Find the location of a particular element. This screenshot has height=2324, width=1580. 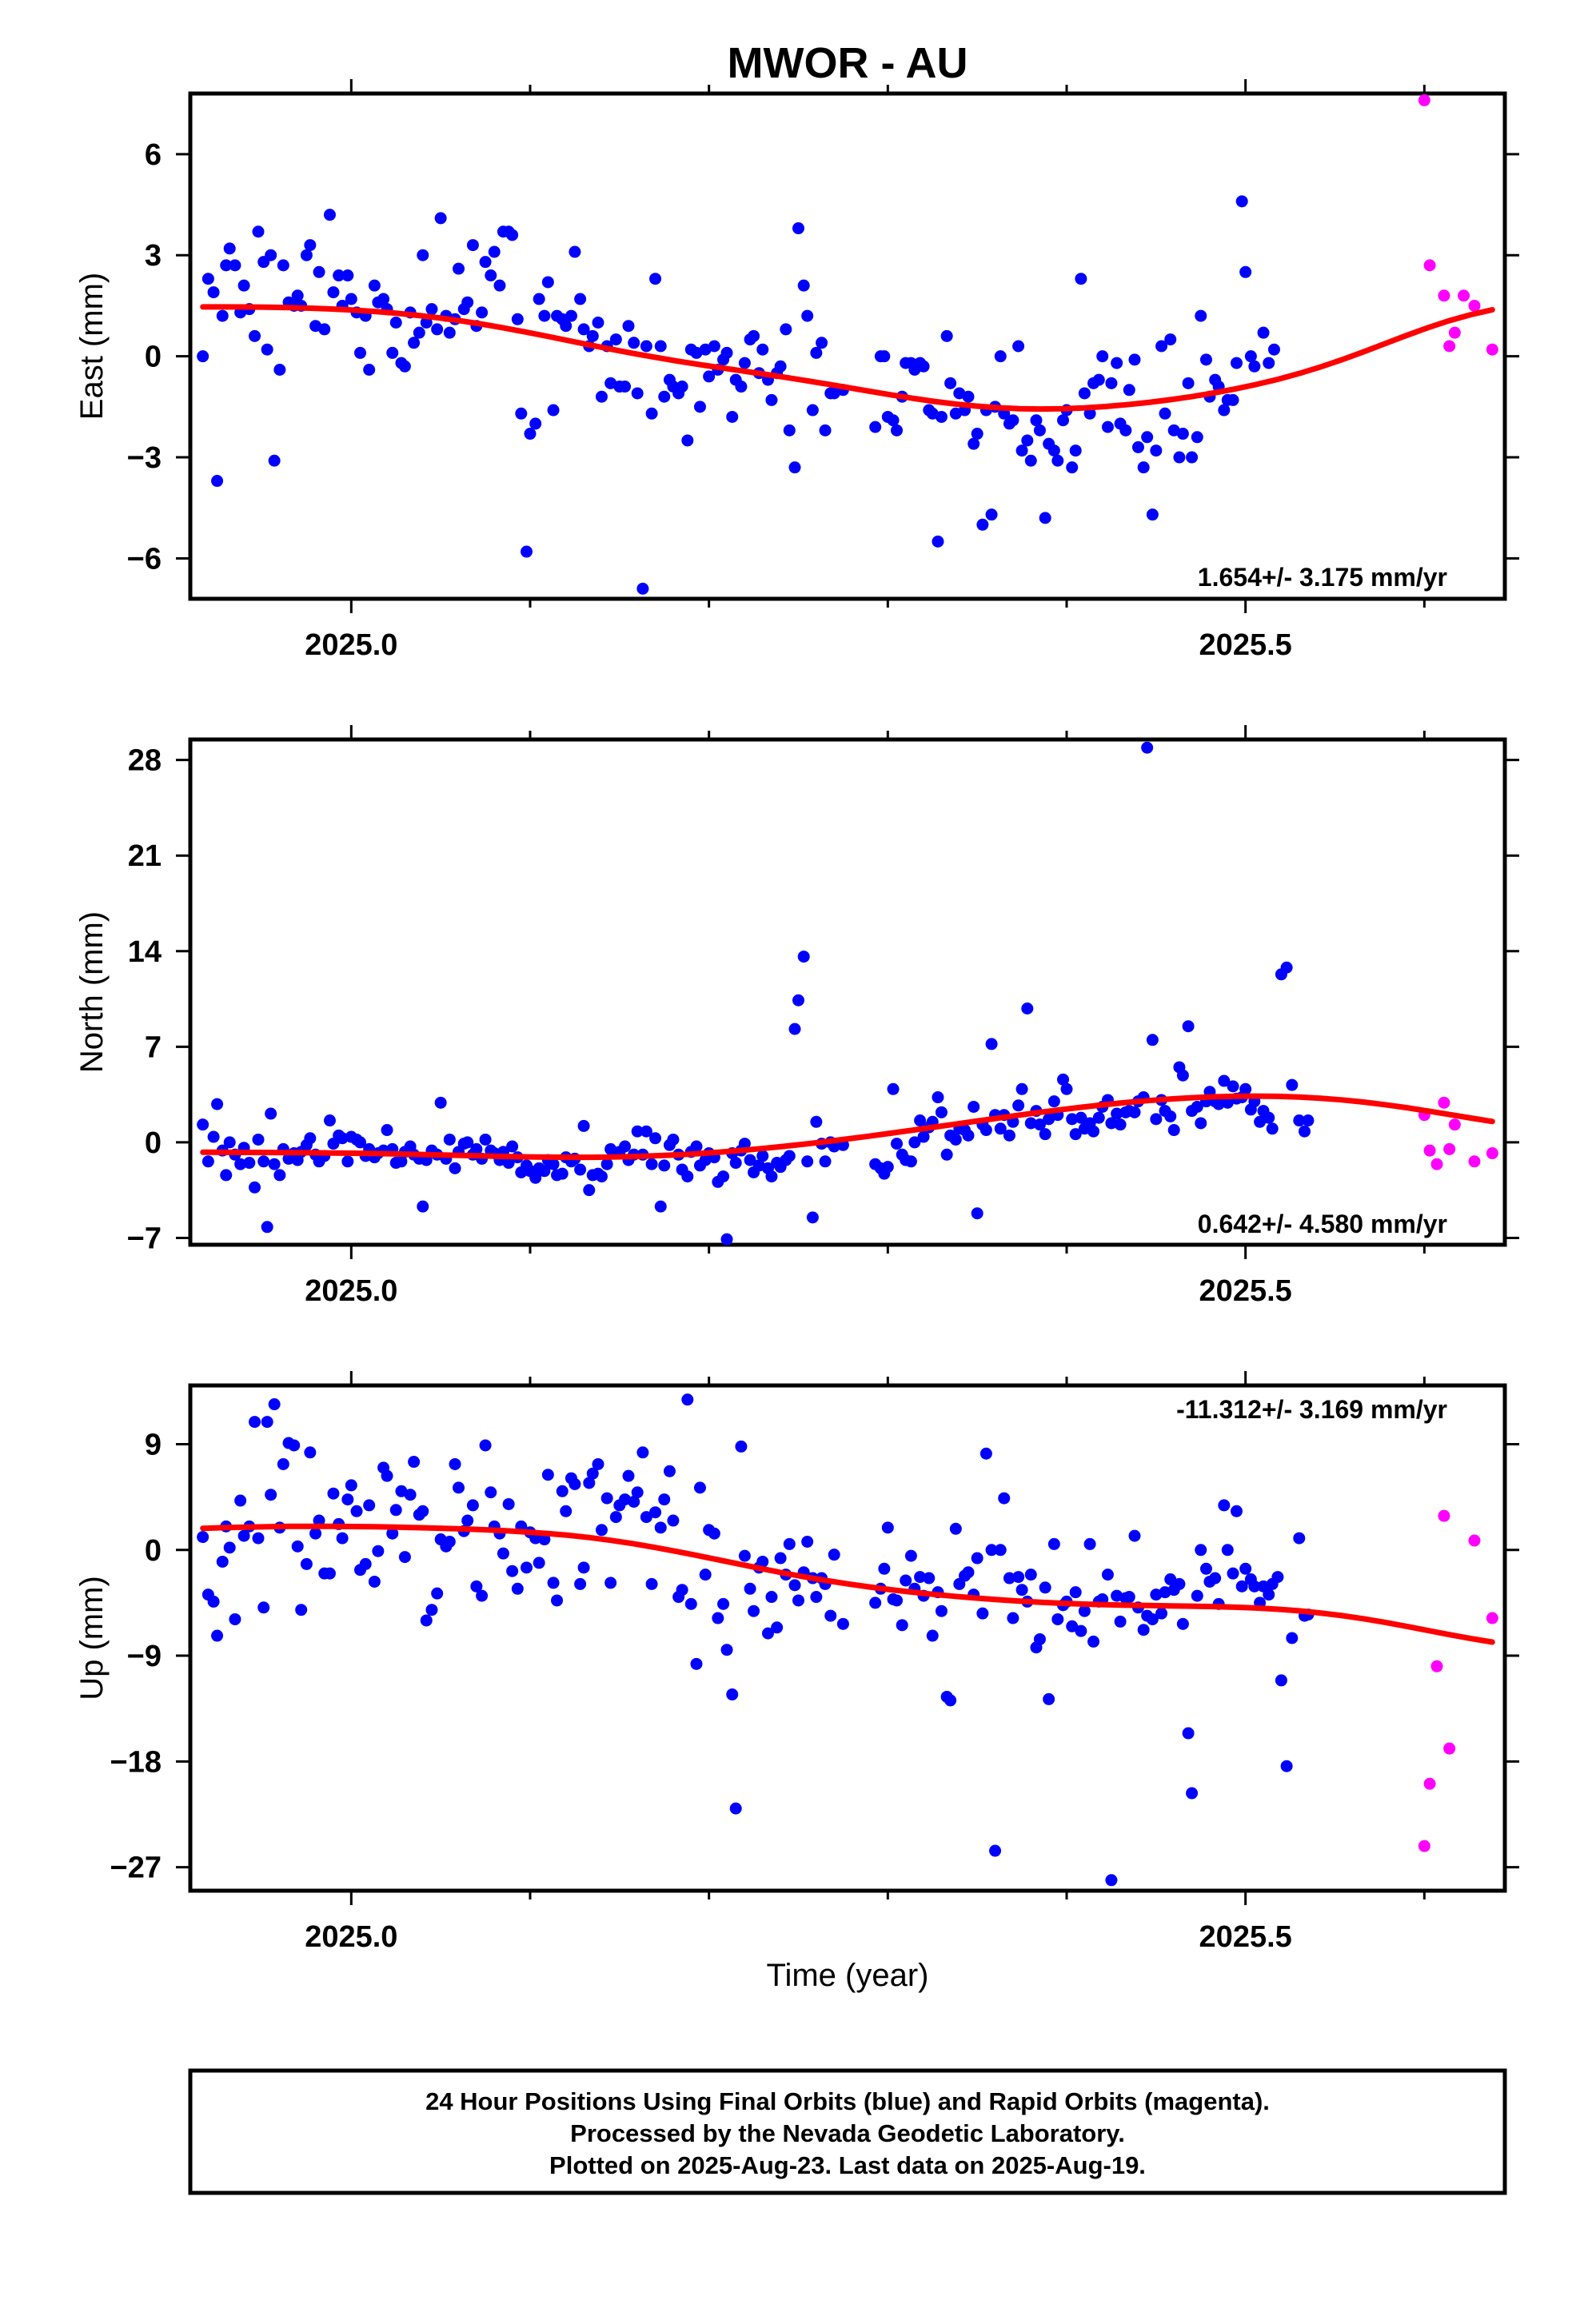

y-tick-label: 0 is located at coordinates (153, 1551).